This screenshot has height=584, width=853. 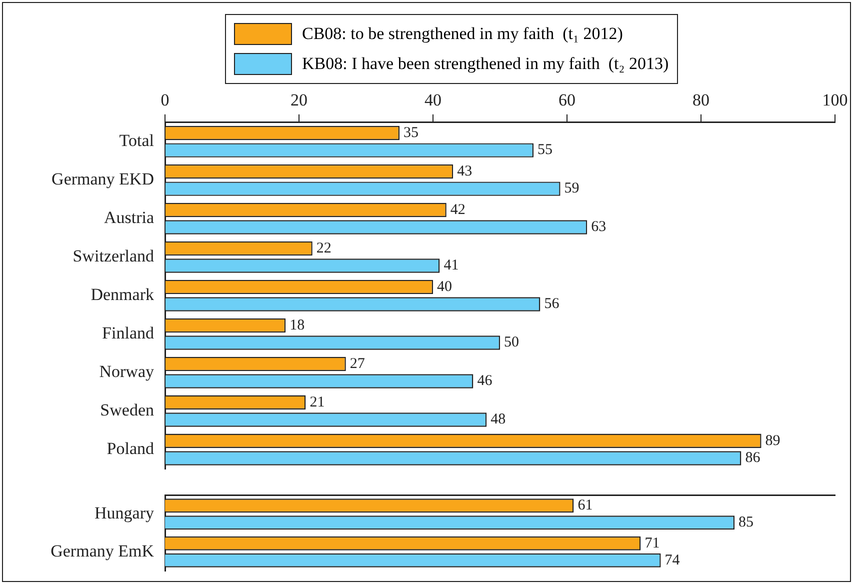 What do you see at coordinates (464, 171) in the screenshot?
I see `data-label: 43` at bounding box center [464, 171].